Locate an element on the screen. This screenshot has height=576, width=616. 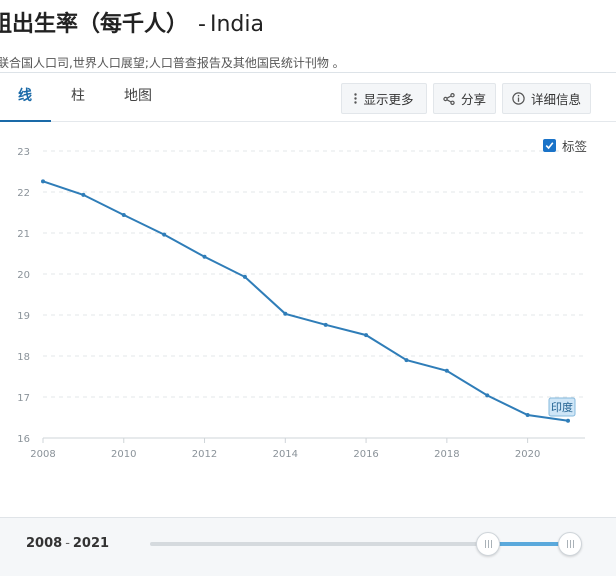
y-tick-label: 22 is located at coordinates (23, 193).